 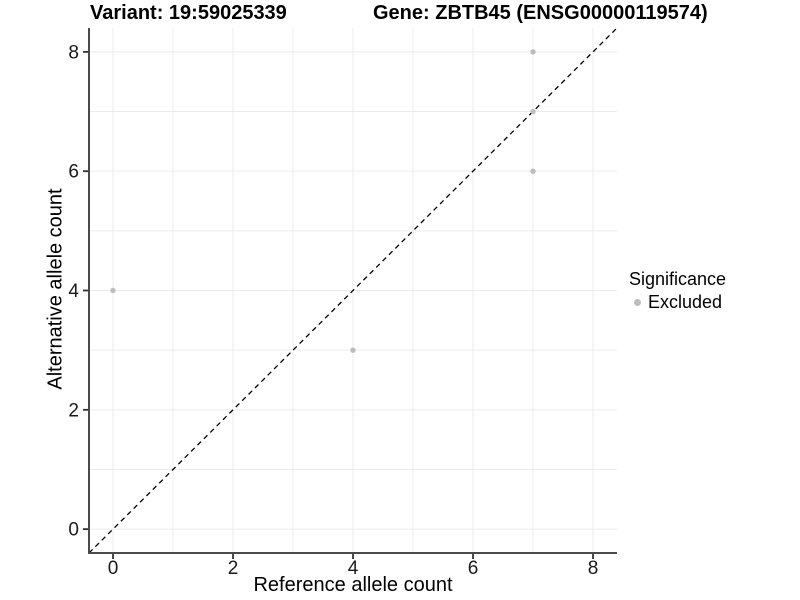 What do you see at coordinates (113, 568) in the screenshot?
I see `x-tick-label: 0` at bounding box center [113, 568].